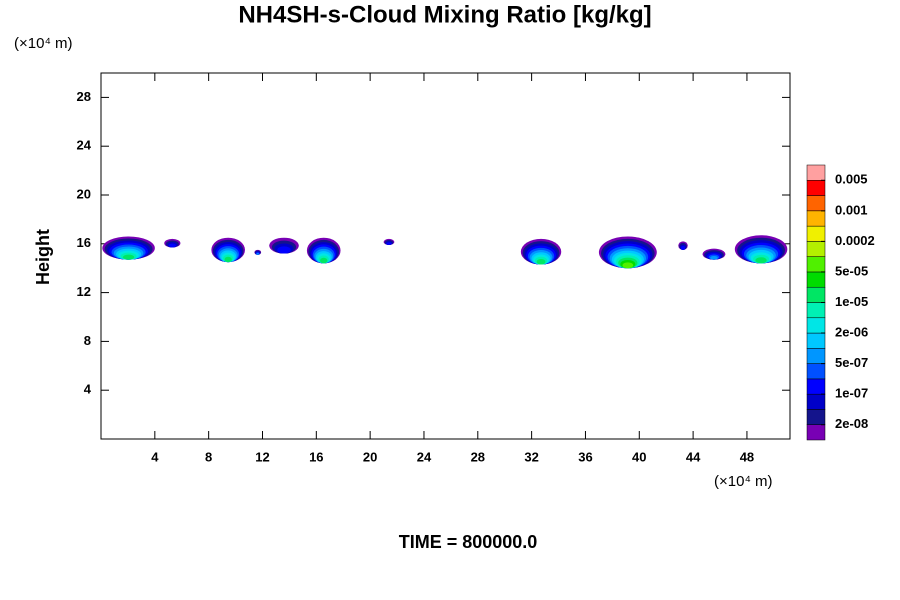 This screenshot has height=600, width=900. I want to click on x-tick-label: 4, so click(155, 456).